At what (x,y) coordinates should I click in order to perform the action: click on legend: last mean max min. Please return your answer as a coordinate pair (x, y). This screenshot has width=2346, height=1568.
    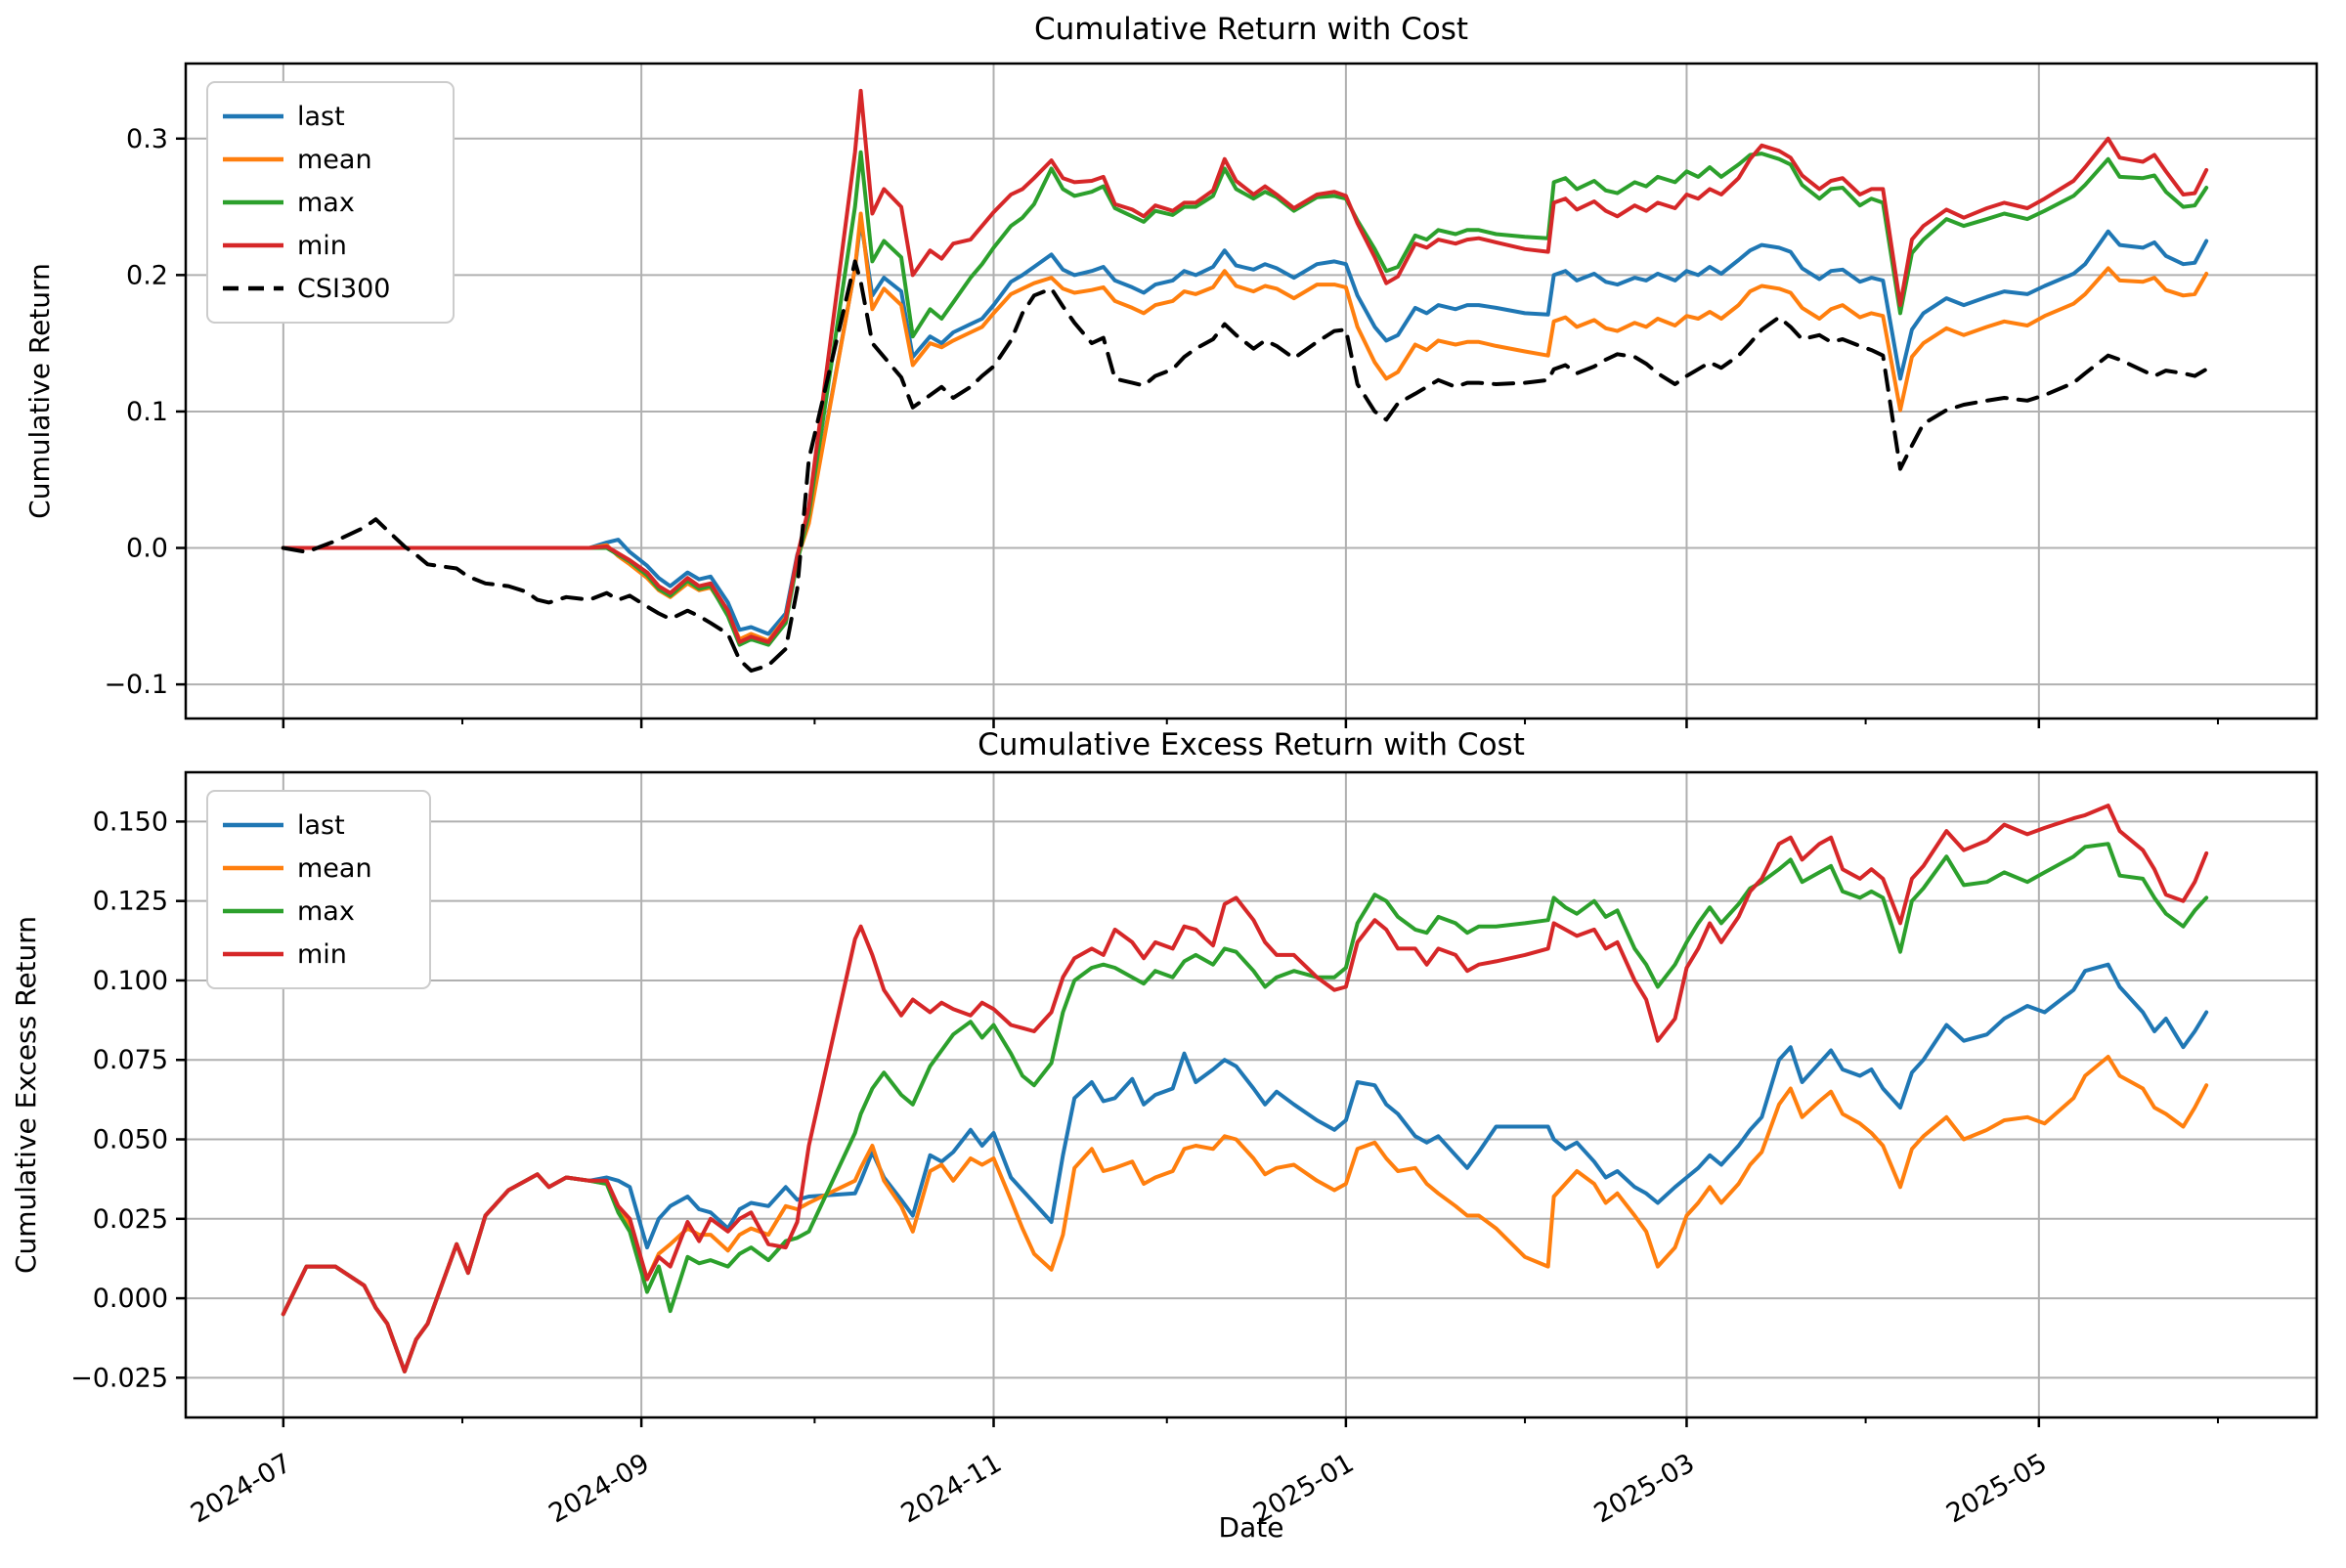
    Looking at the image, I should click on (318, 889).